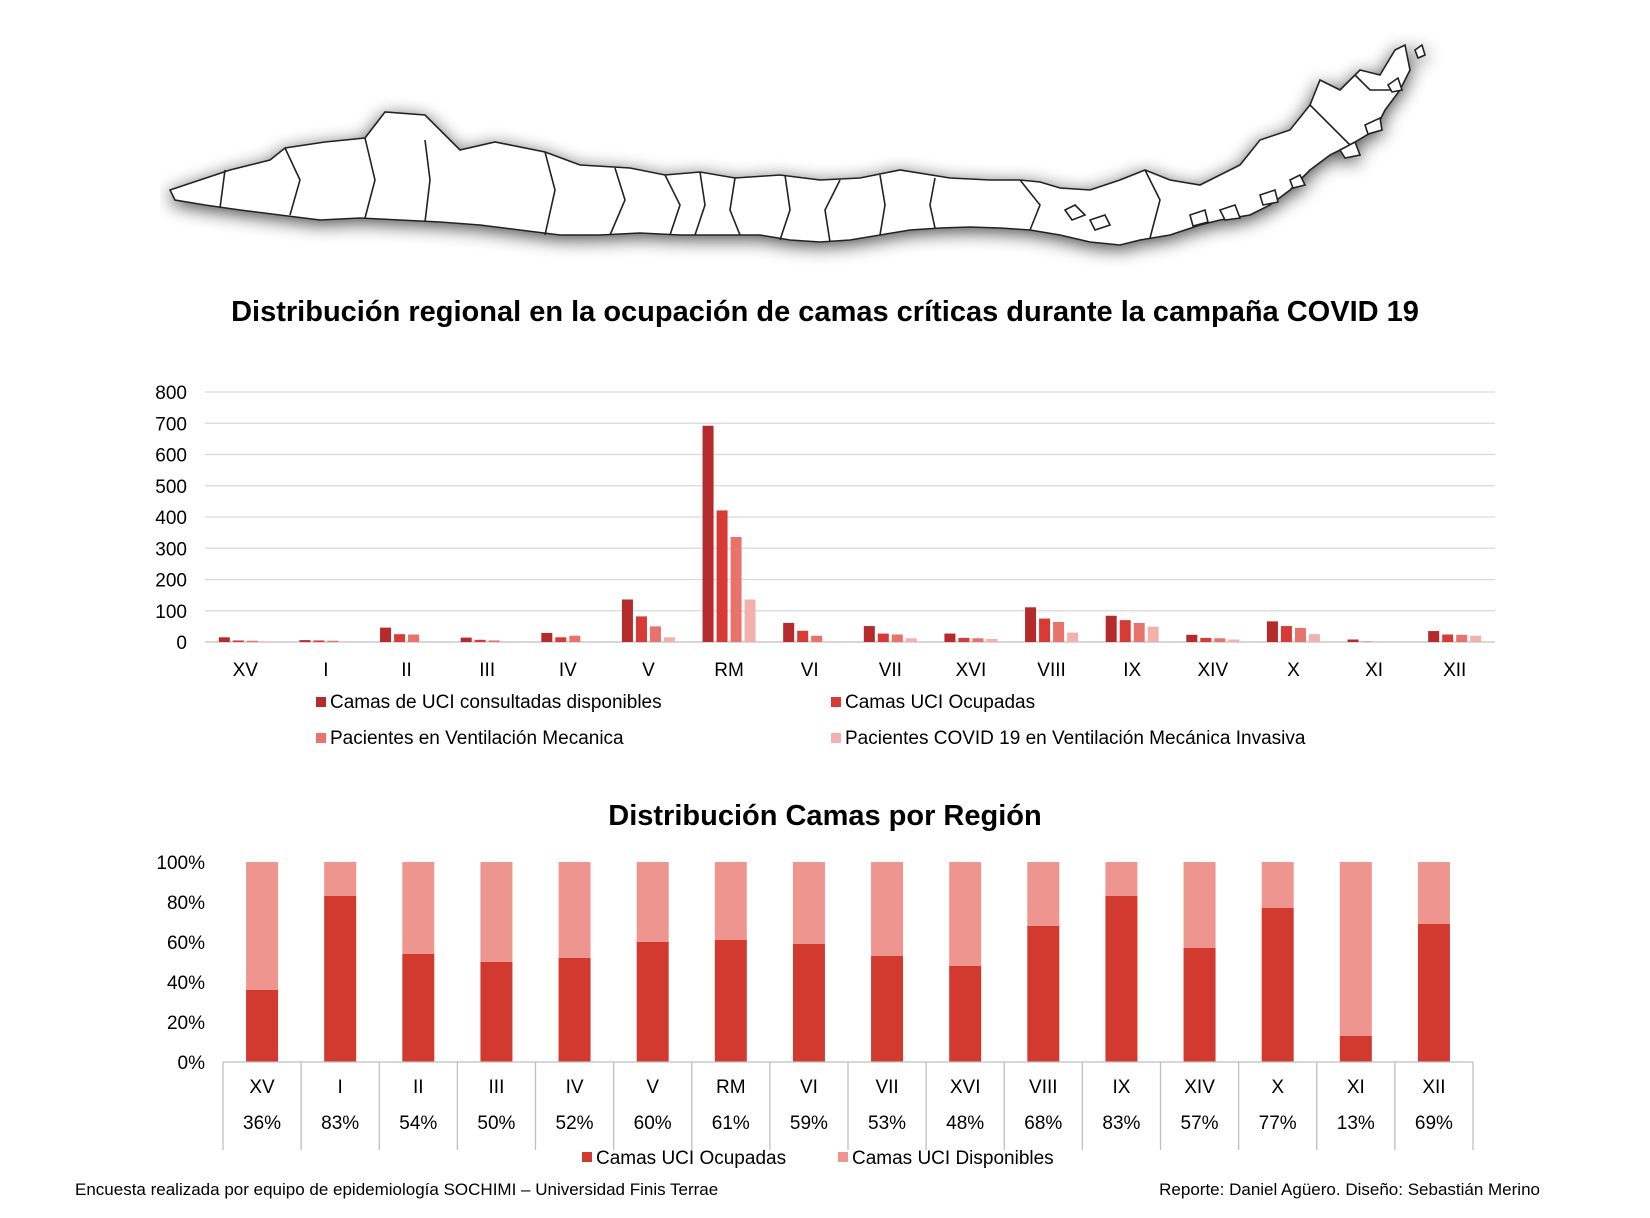 The width and height of the screenshot is (1650, 1218). What do you see at coordinates (262, 1026) in the screenshot?
I see `bar-XV-s1` at bounding box center [262, 1026].